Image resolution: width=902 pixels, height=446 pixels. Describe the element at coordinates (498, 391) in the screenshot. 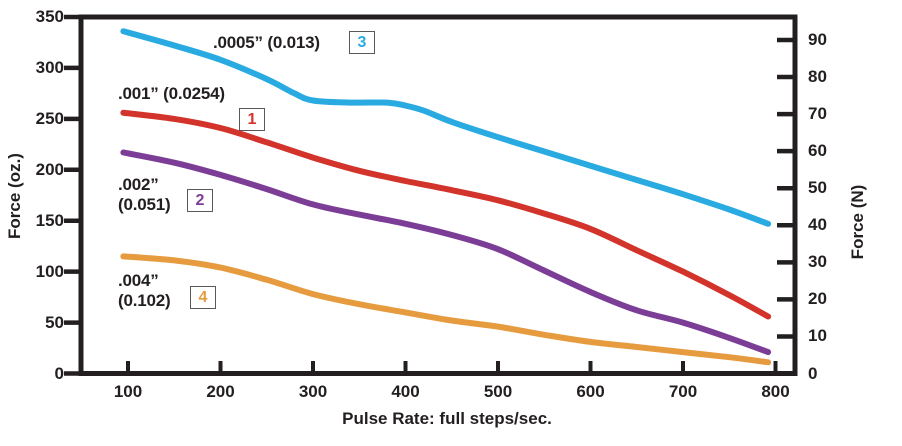

I see `x-tick-label: 500` at that location.